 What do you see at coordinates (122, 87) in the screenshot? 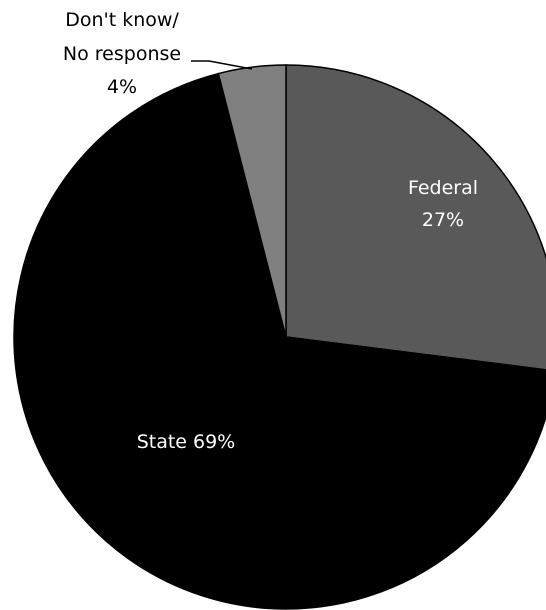
I see `dont-know-value-label: 4%` at bounding box center [122, 87].